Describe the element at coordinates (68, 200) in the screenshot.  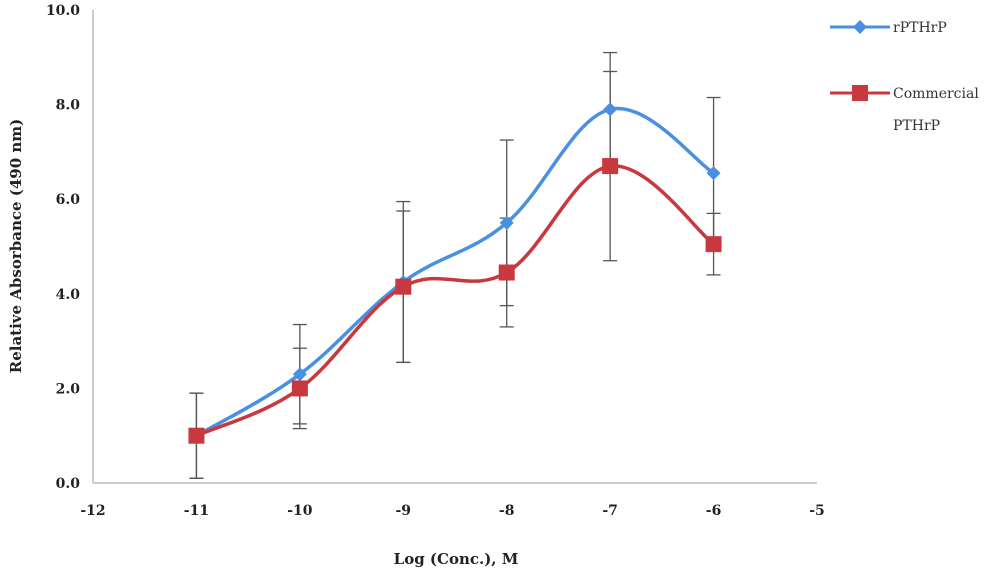
I see `y-tick-label: 6.0` at that location.